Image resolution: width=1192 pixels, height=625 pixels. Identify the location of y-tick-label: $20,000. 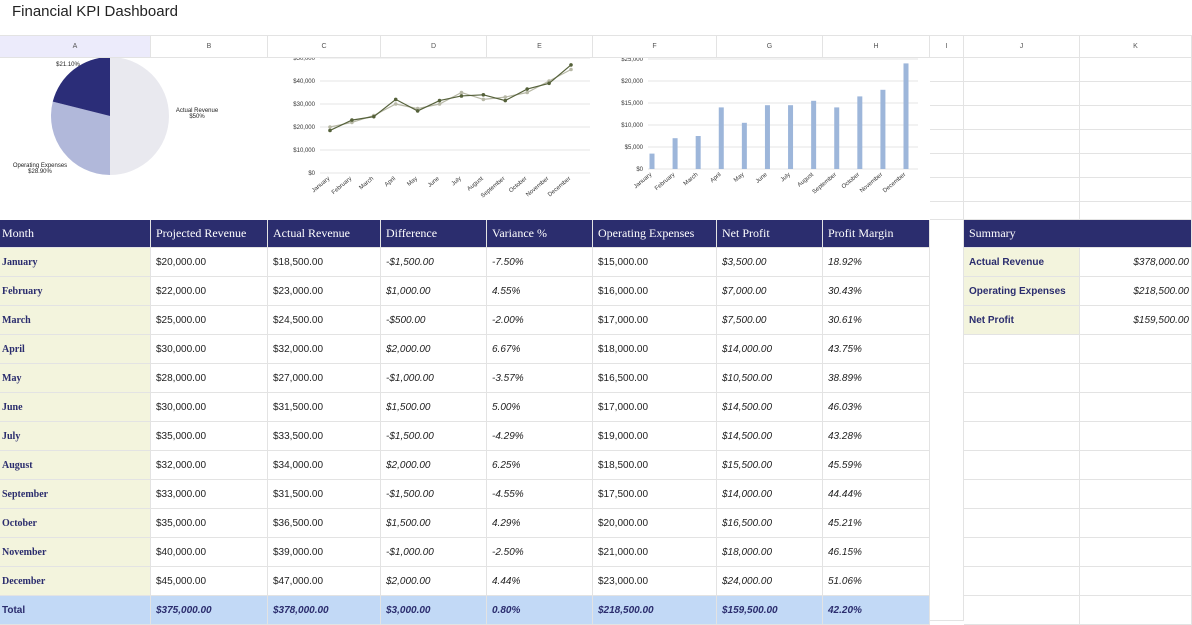
(304, 128).